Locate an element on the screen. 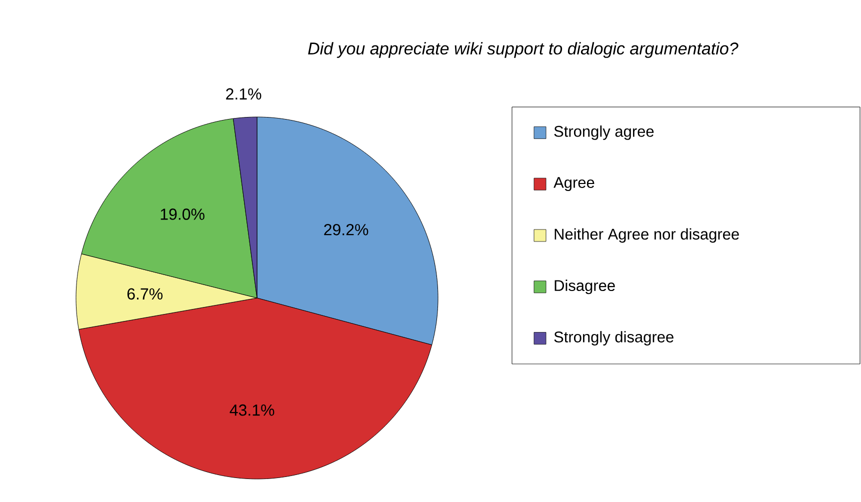 This screenshot has height=502, width=861. legend-label: Neither Agree nor disagree is located at coordinates (646, 235).